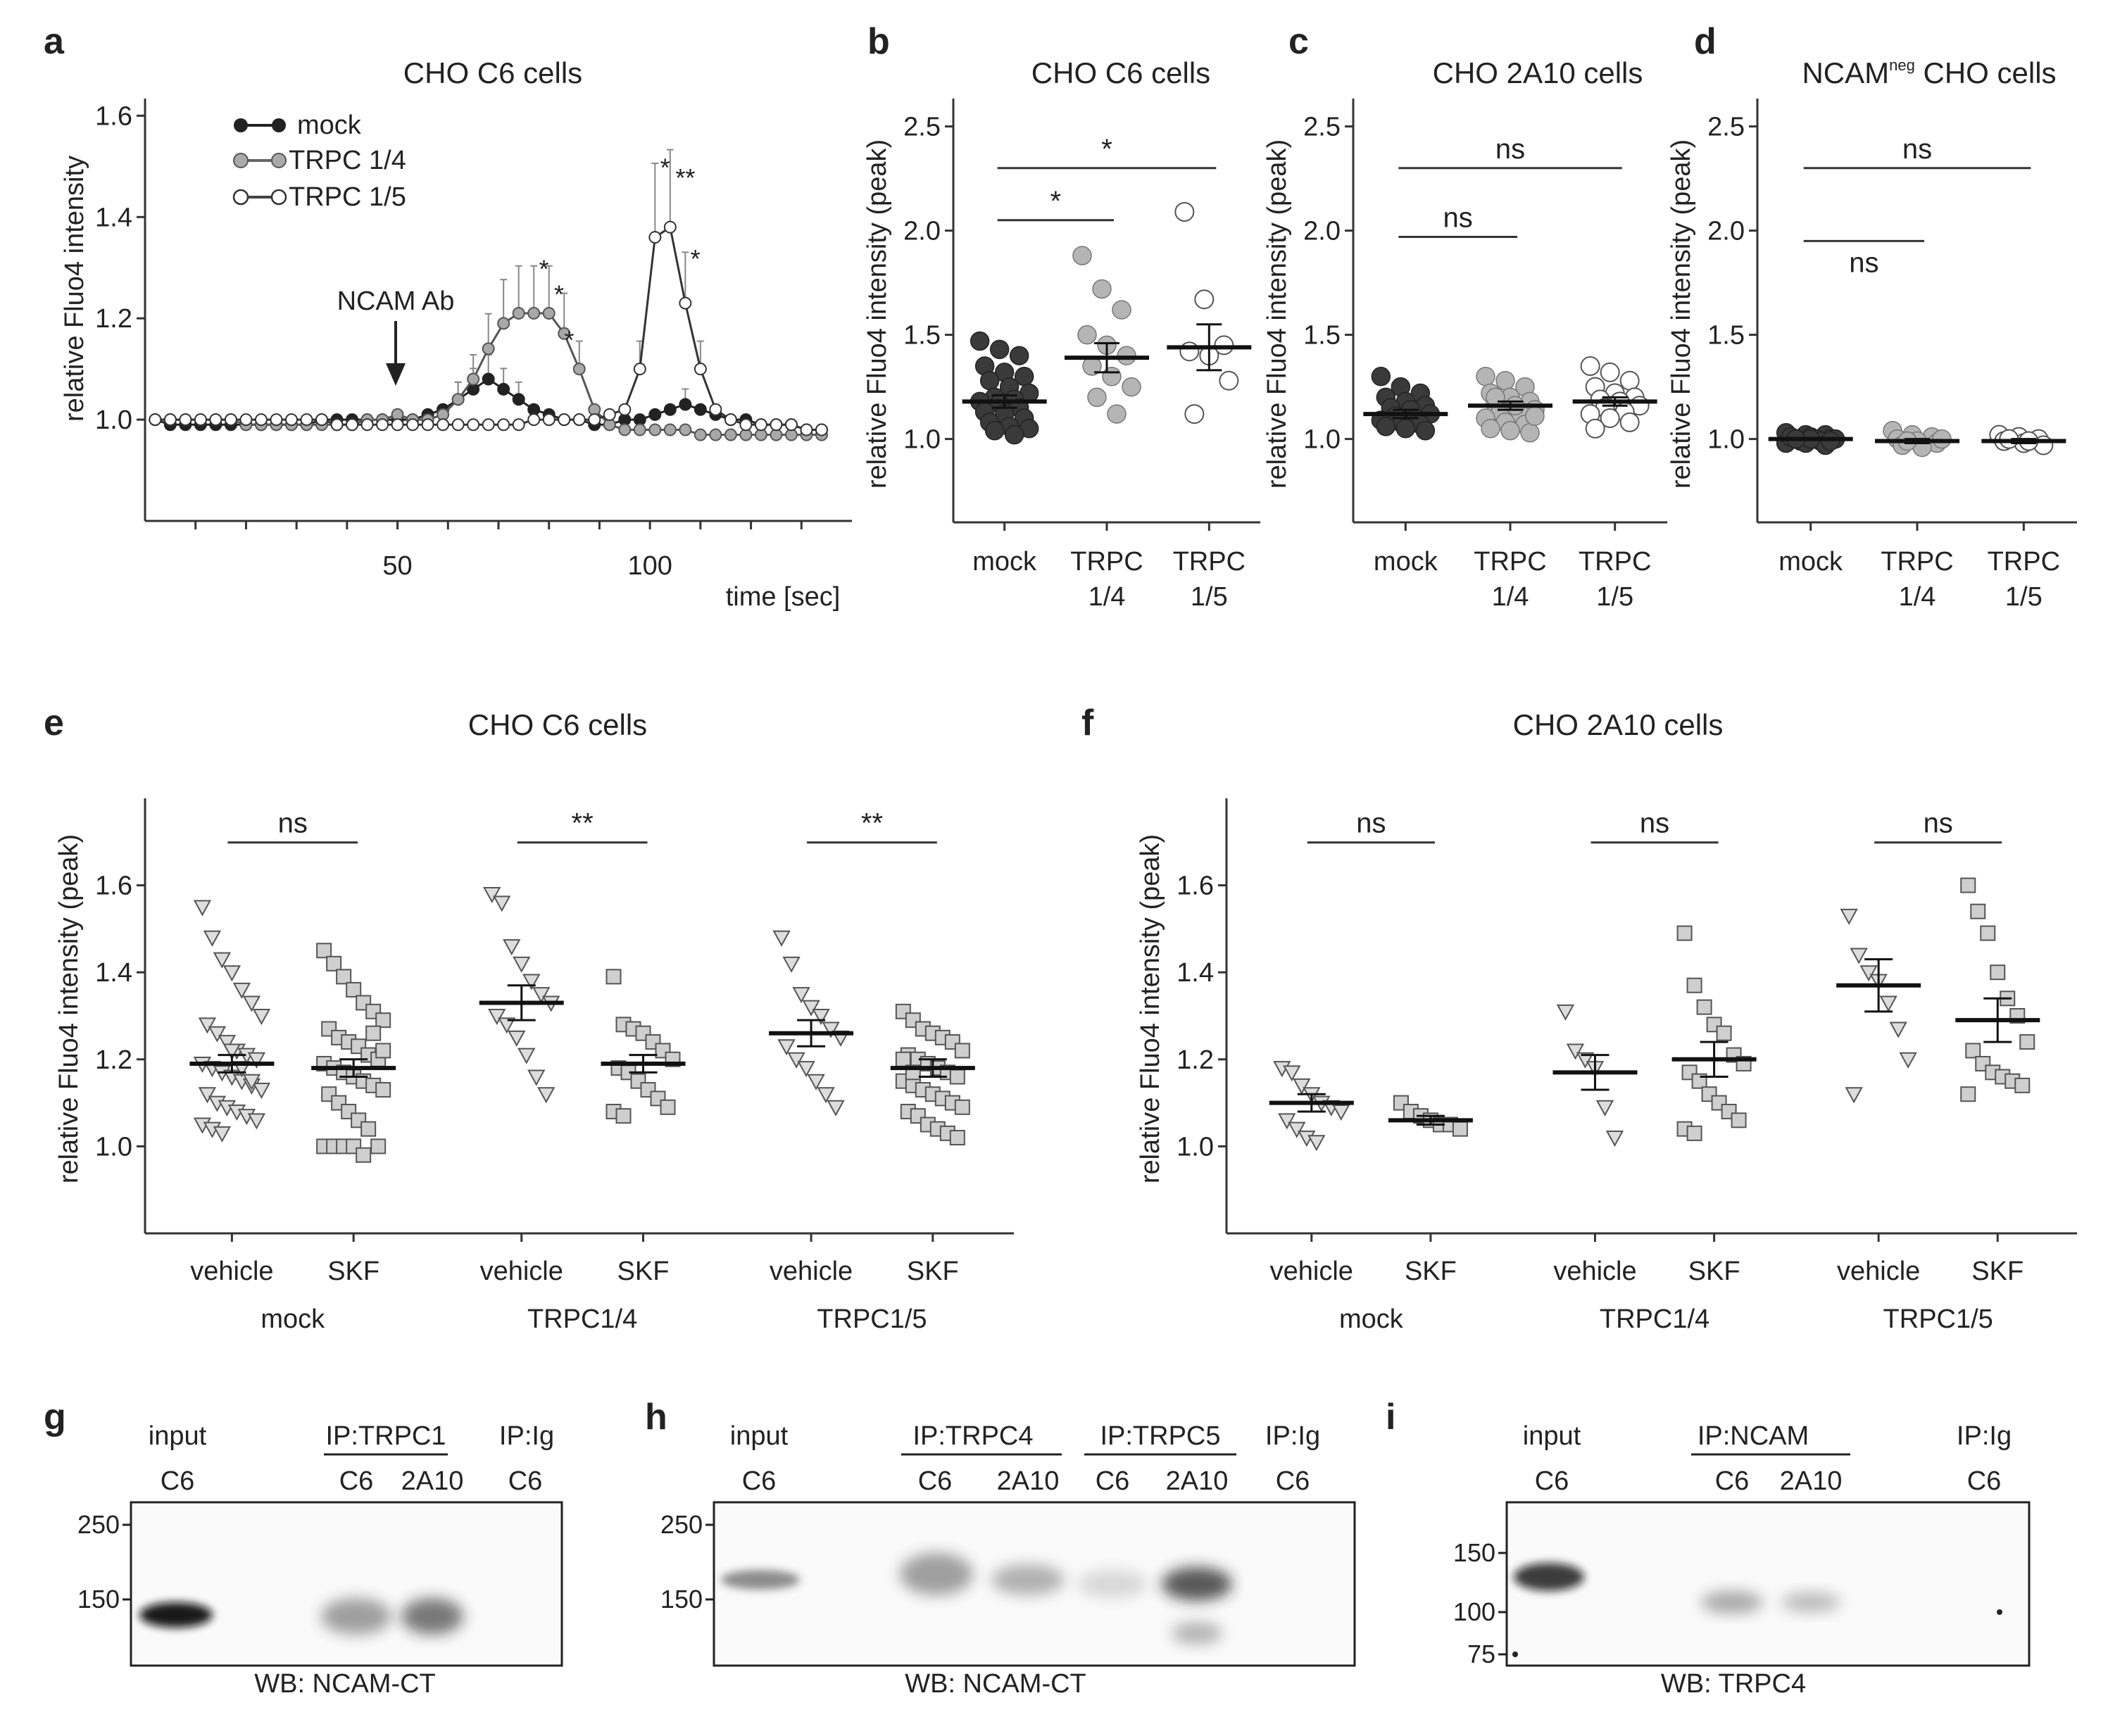 The image size is (2108, 1736). Describe the element at coordinates (98, 1524) in the screenshot. I see `blot-g-marker-250: 250` at that location.